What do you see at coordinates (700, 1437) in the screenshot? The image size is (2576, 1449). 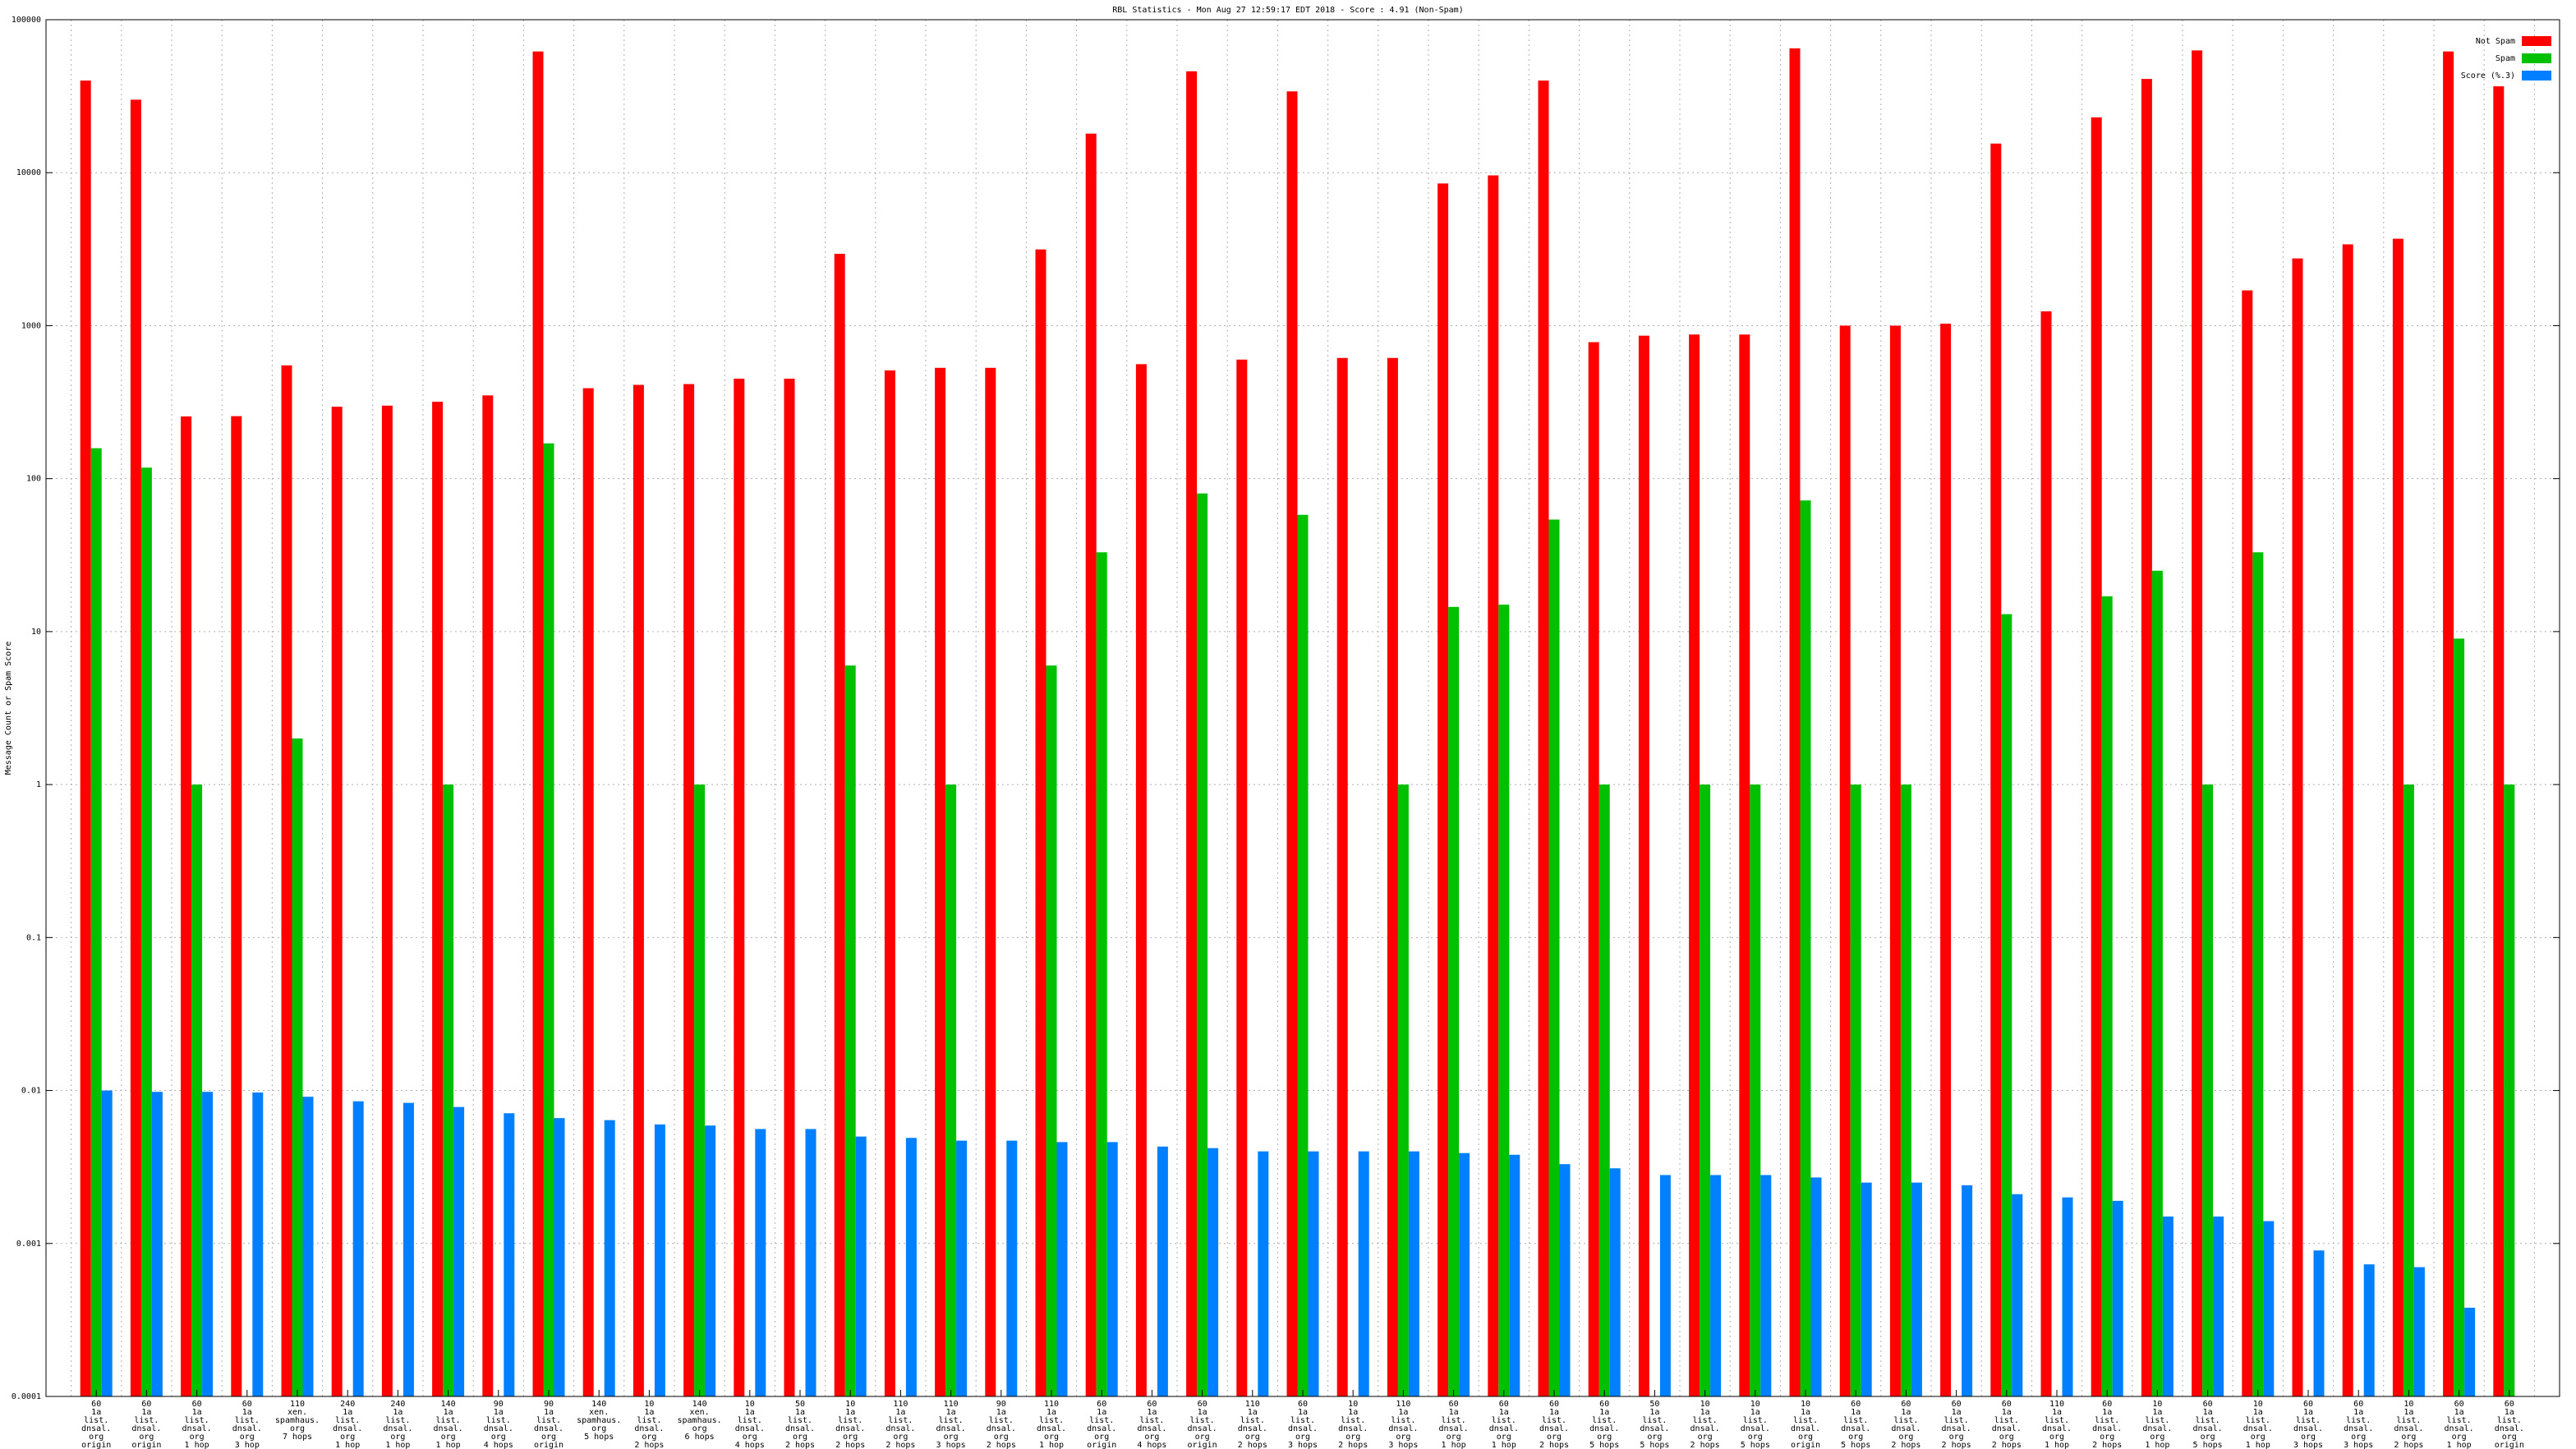 I see `x-tick-label-line: 6 hops` at bounding box center [700, 1437].